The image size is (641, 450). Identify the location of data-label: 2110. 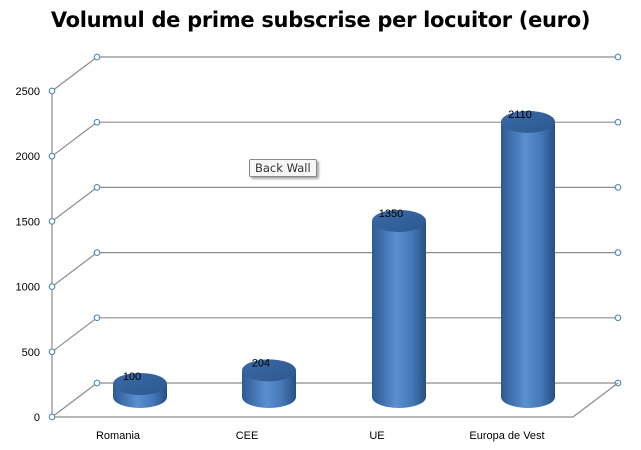
(520, 115).